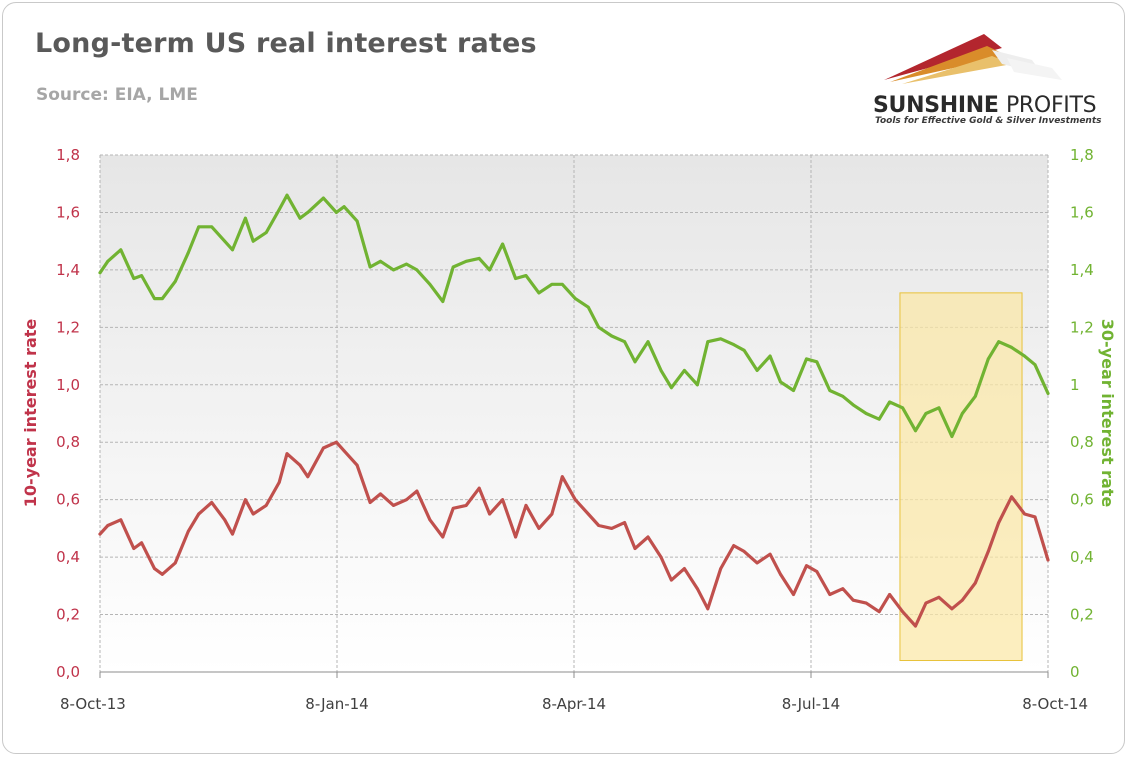 This screenshot has height=758, width=1129. What do you see at coordinates (1082, 500) in the screenshot?
I see `y-right-tick-label: 0,6` at bounding box center [1082, 500].